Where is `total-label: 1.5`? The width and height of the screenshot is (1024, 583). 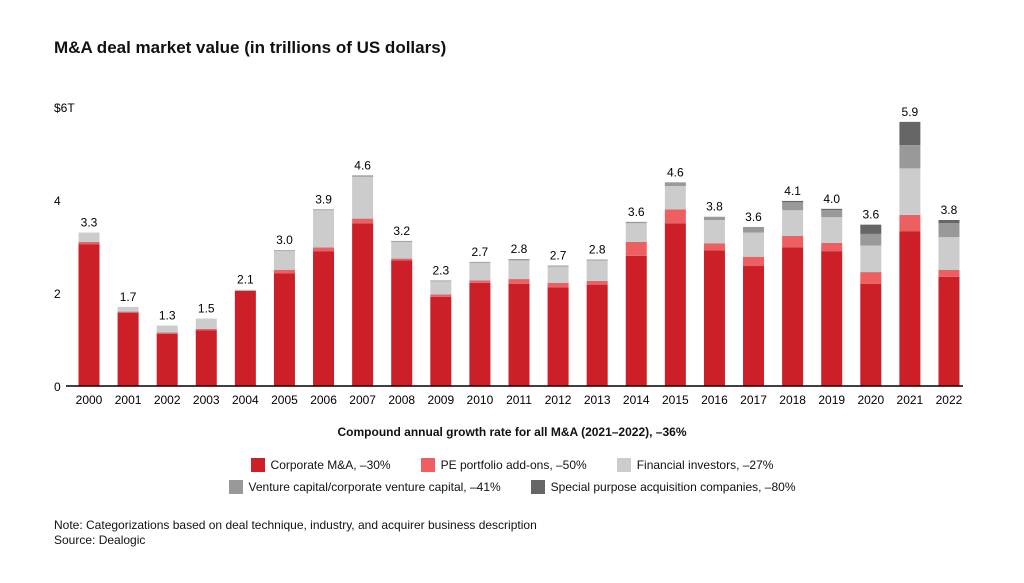
total-label: 1.5 is located at coordinates (206, 309).